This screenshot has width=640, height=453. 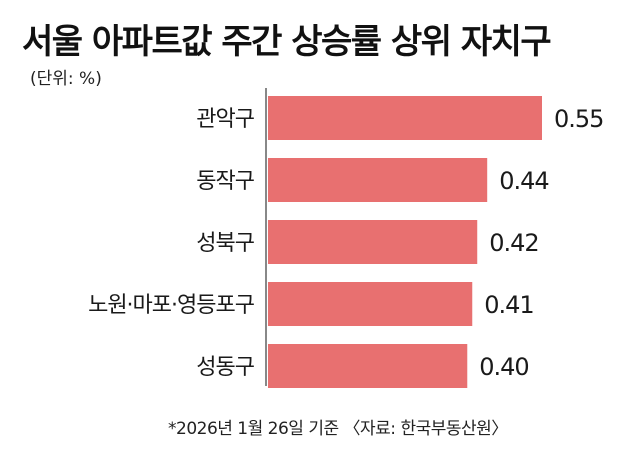 I want to click on value-label-0: 0.55, so click(x=578, y=119).